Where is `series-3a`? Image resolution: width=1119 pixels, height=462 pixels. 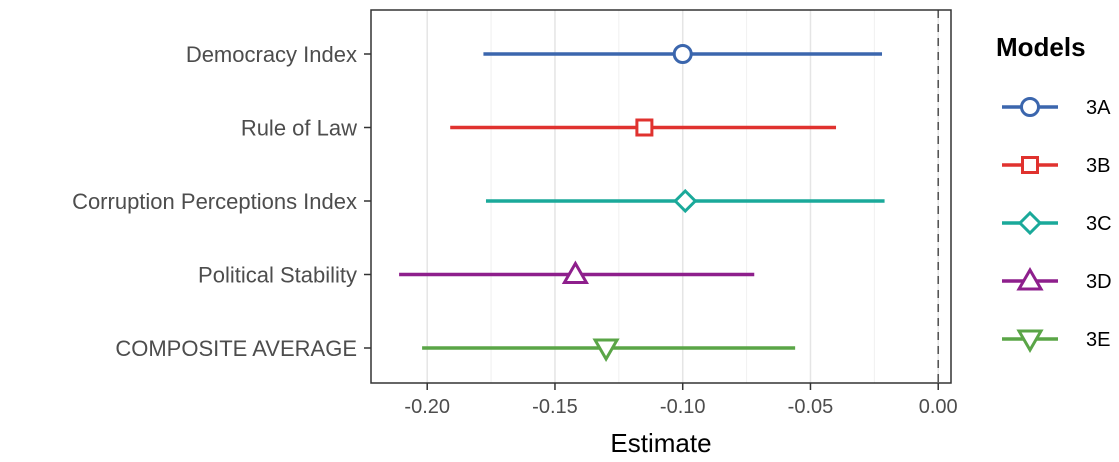
series-3a is located at coordinates (683, 54).